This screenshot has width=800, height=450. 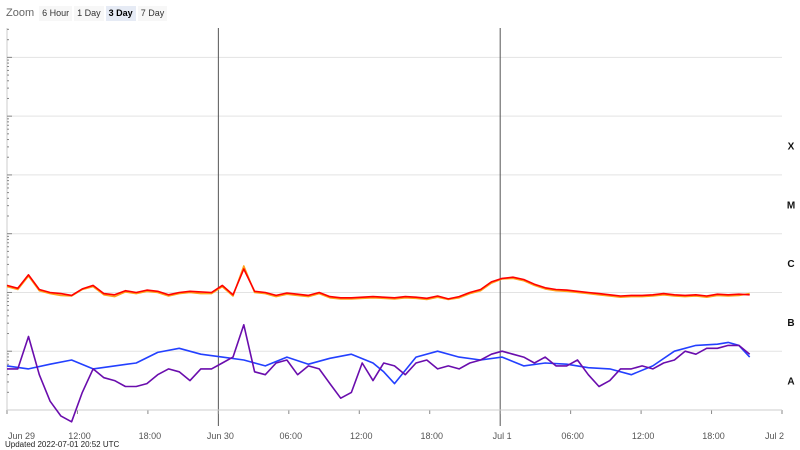 What do you see at coordinates (791, 147) in the screenshot?
I see `flare-class-label-x: X` at bounding box center [791, 147].